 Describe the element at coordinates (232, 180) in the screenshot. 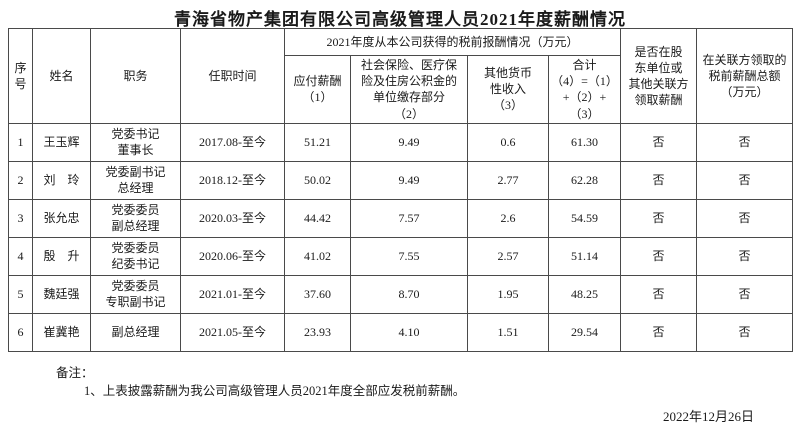

I see `cell-tenure: 2018.12-至今` at that location.